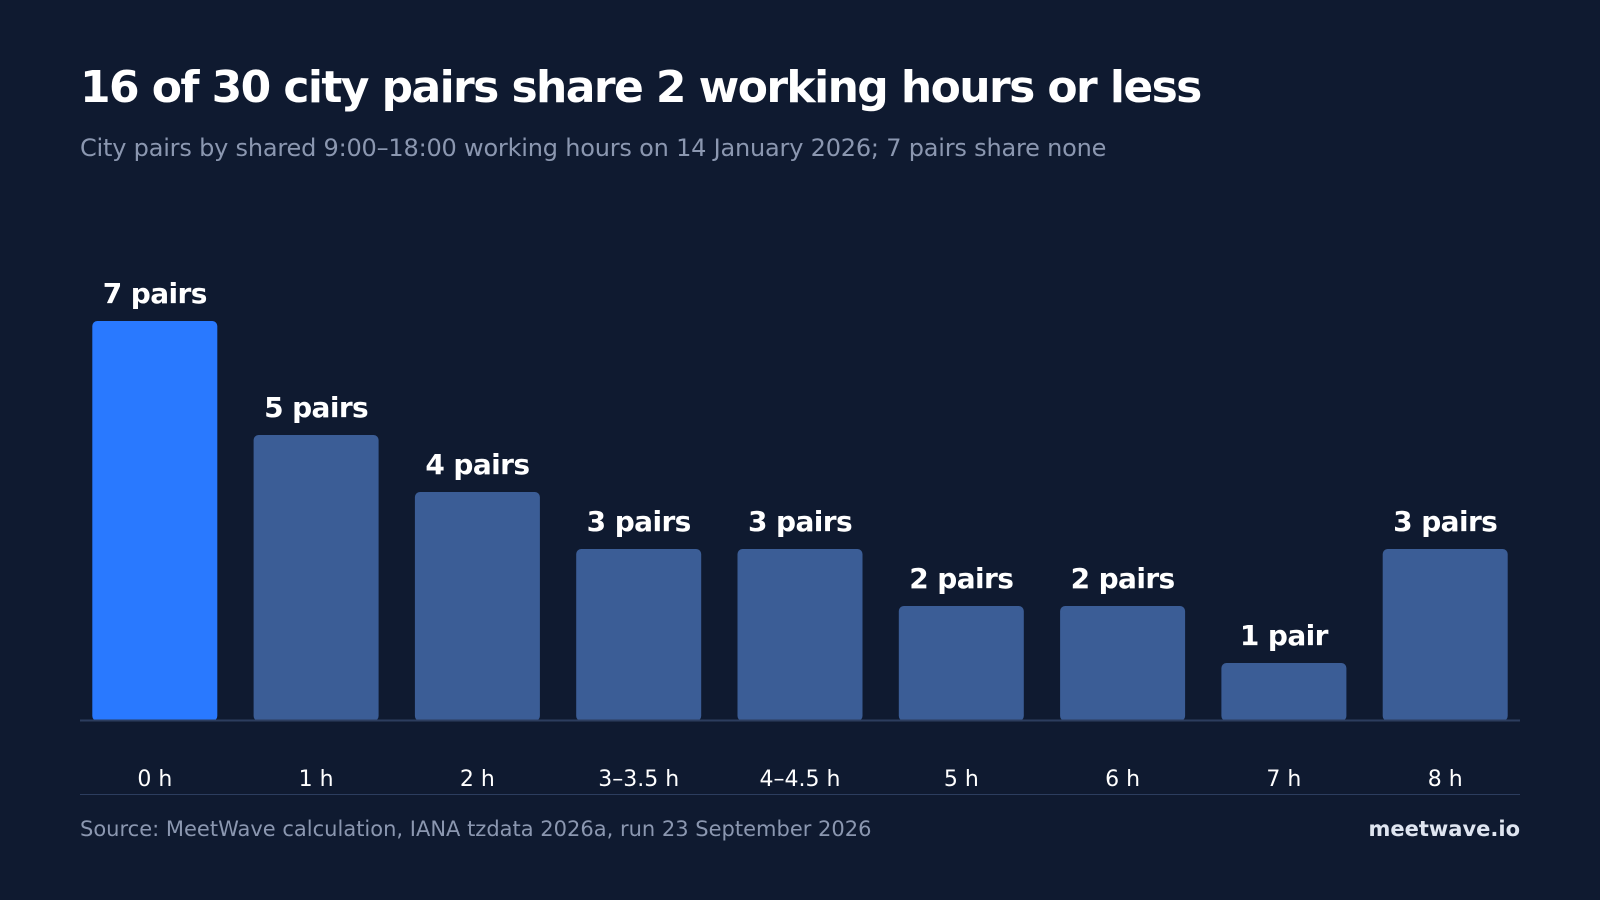 The width and height of the screenshot is (1600, 900). Describe the element at coordinates (639, 521) in the screenshot. I see `value-label-3: 3 pairs` at that location.